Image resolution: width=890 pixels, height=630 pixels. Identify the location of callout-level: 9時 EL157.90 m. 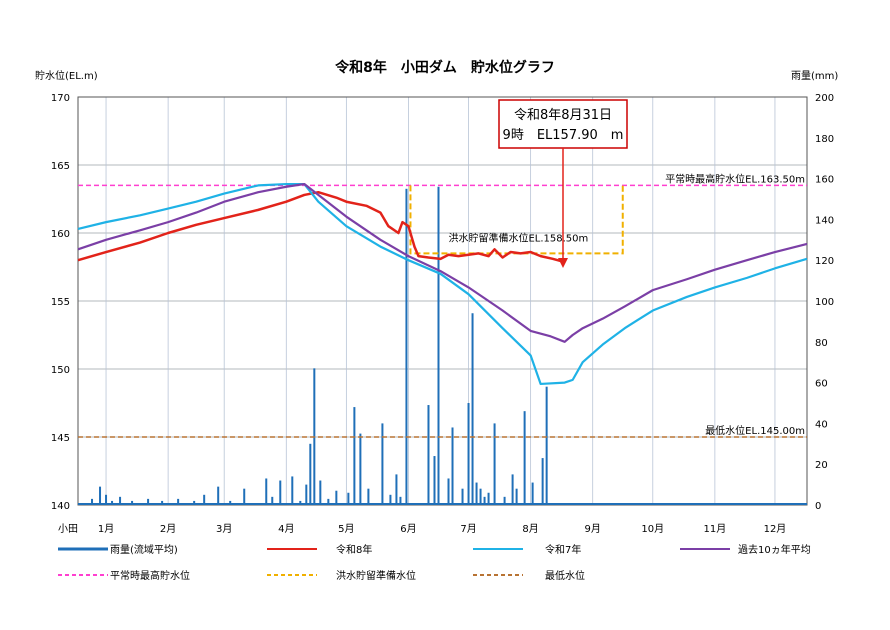
(563, 135).